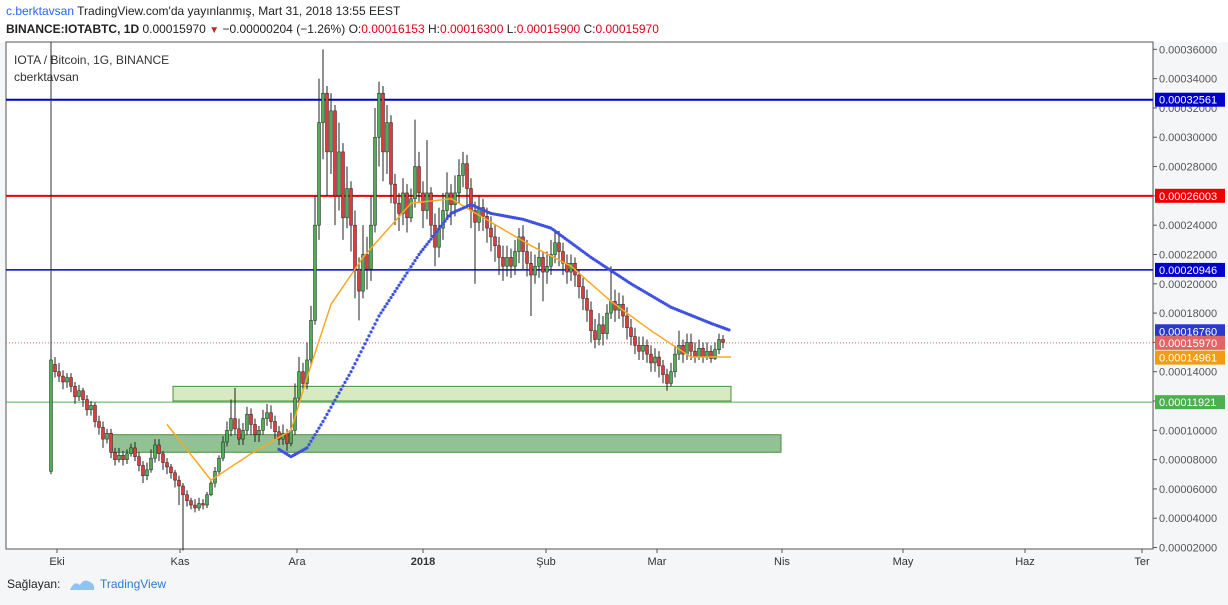  I want to click on l-value: 0.00015900, so click(548, 29).